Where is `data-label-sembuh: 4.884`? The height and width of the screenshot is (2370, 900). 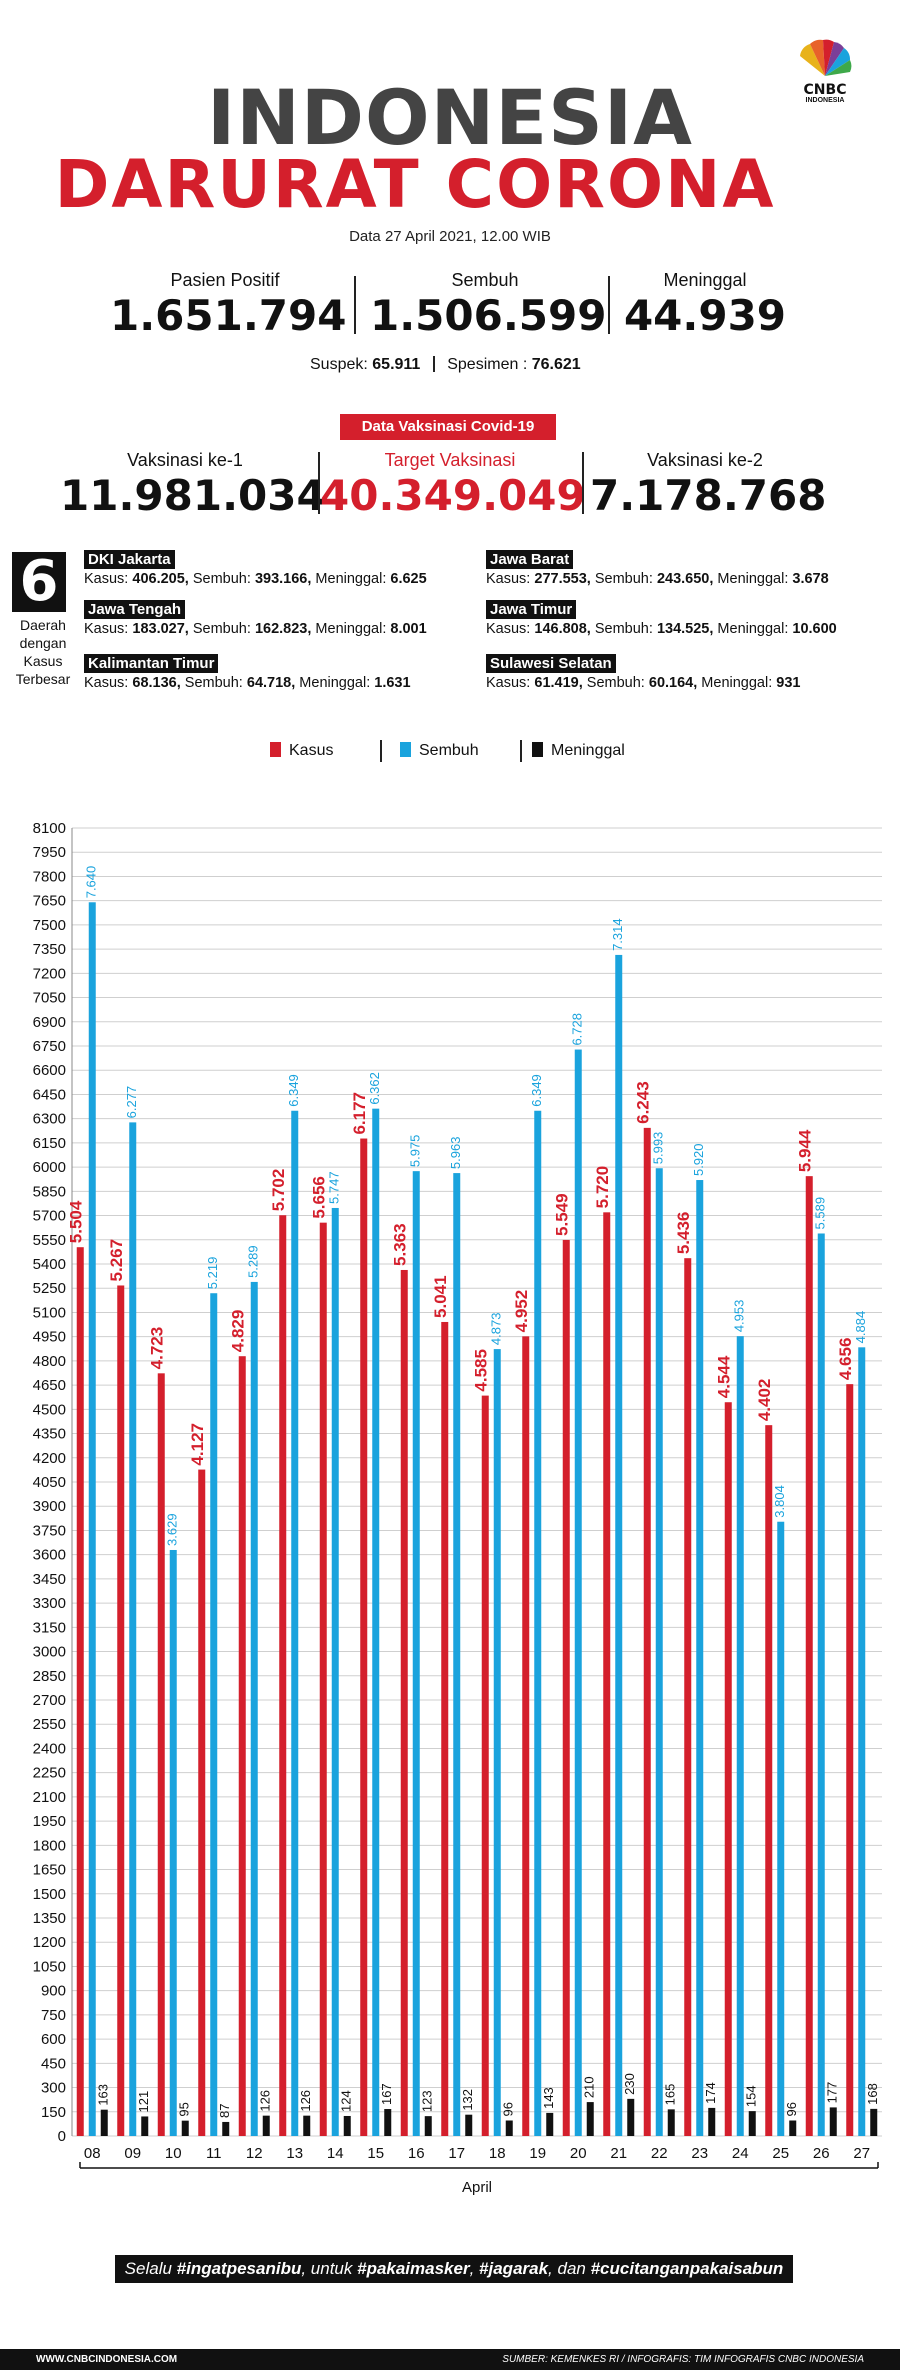
data-label-sembuh: 4.884 is located at coordinates (860, 1327).